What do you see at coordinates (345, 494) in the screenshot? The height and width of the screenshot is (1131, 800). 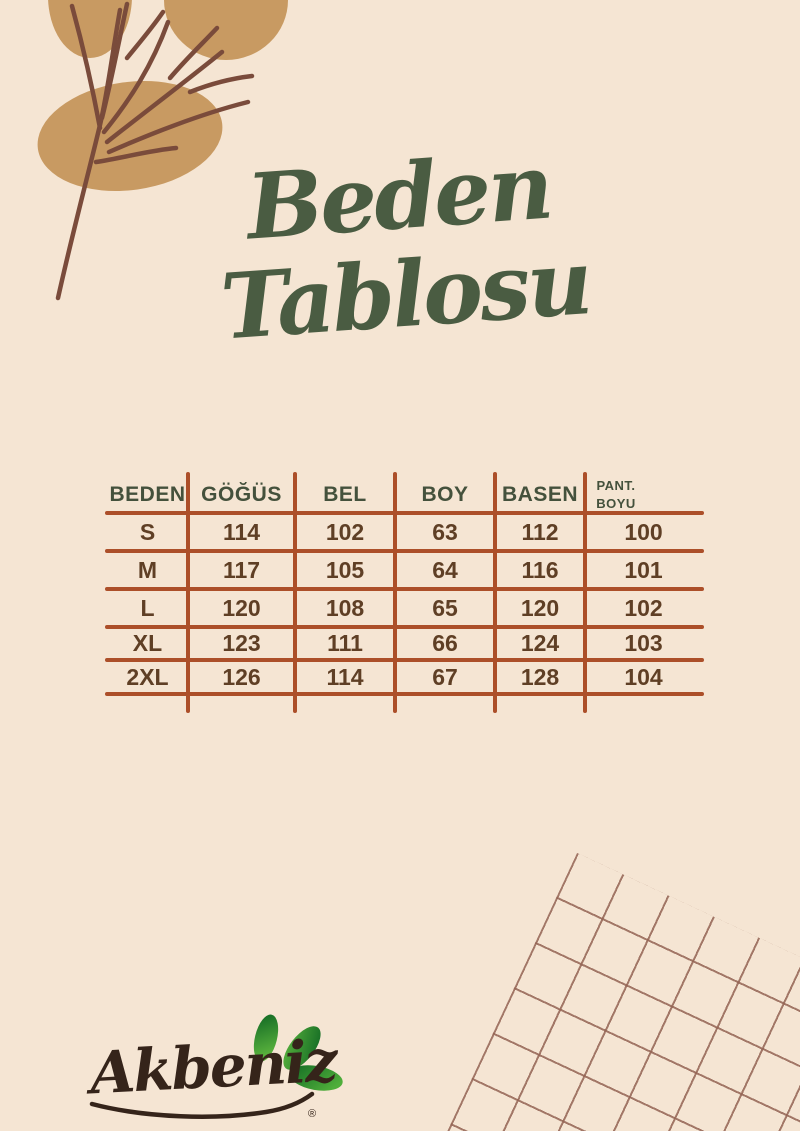 I see `column-header-bel: BEL` at bounding box center [345, 494].